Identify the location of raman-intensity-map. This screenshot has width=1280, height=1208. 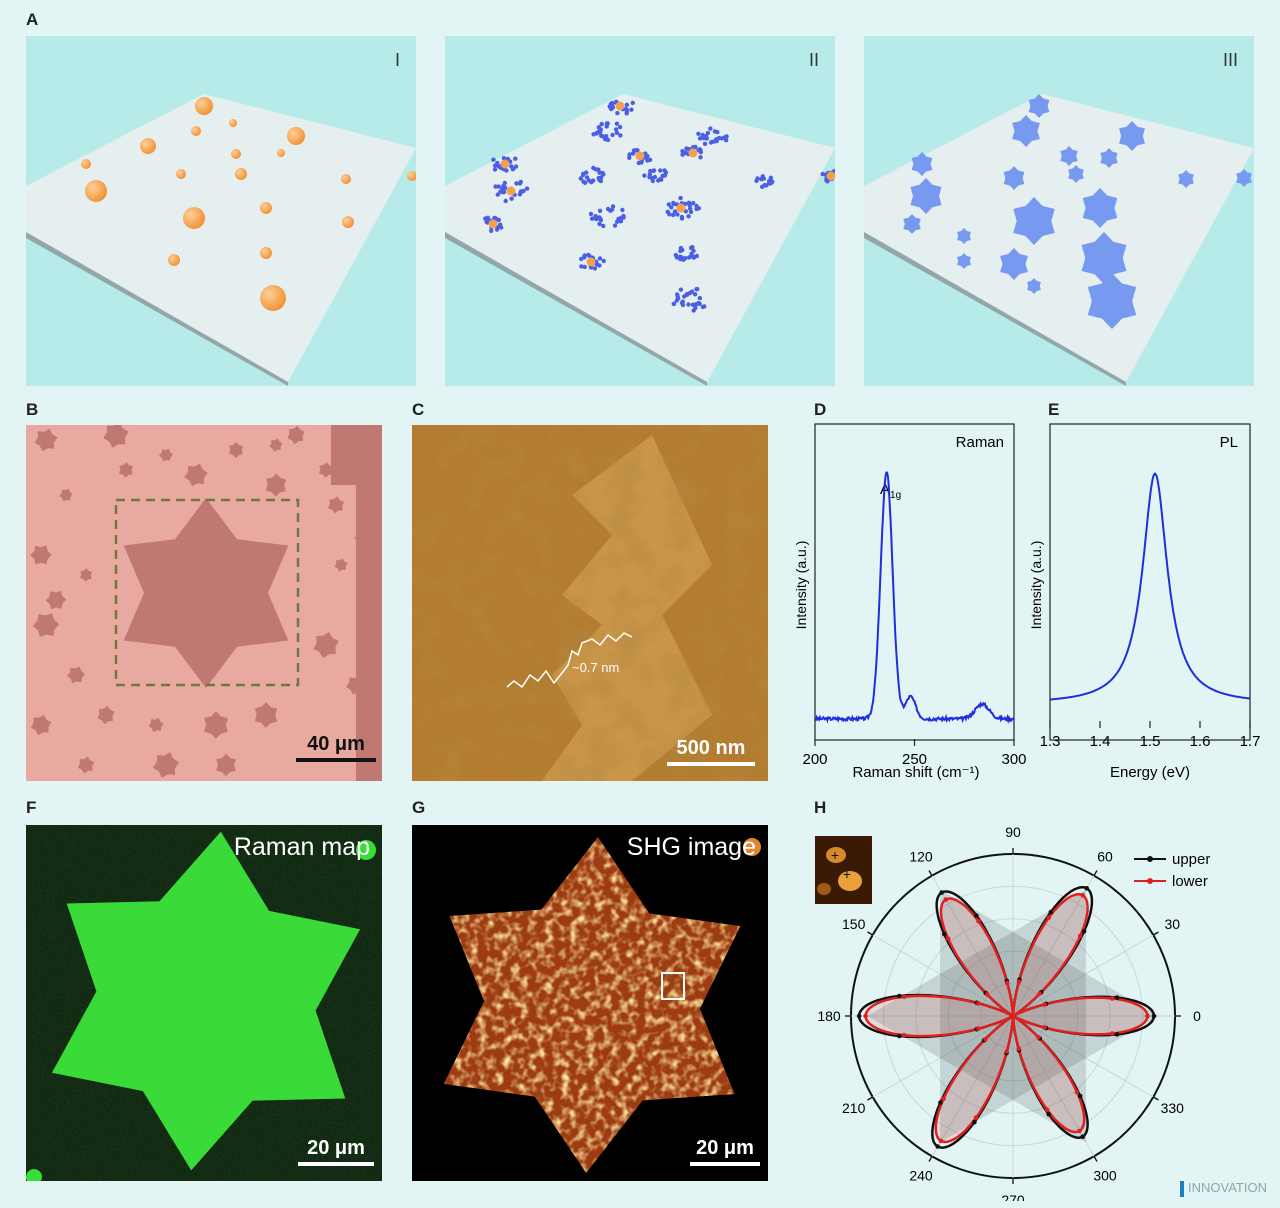
(204, 1003).